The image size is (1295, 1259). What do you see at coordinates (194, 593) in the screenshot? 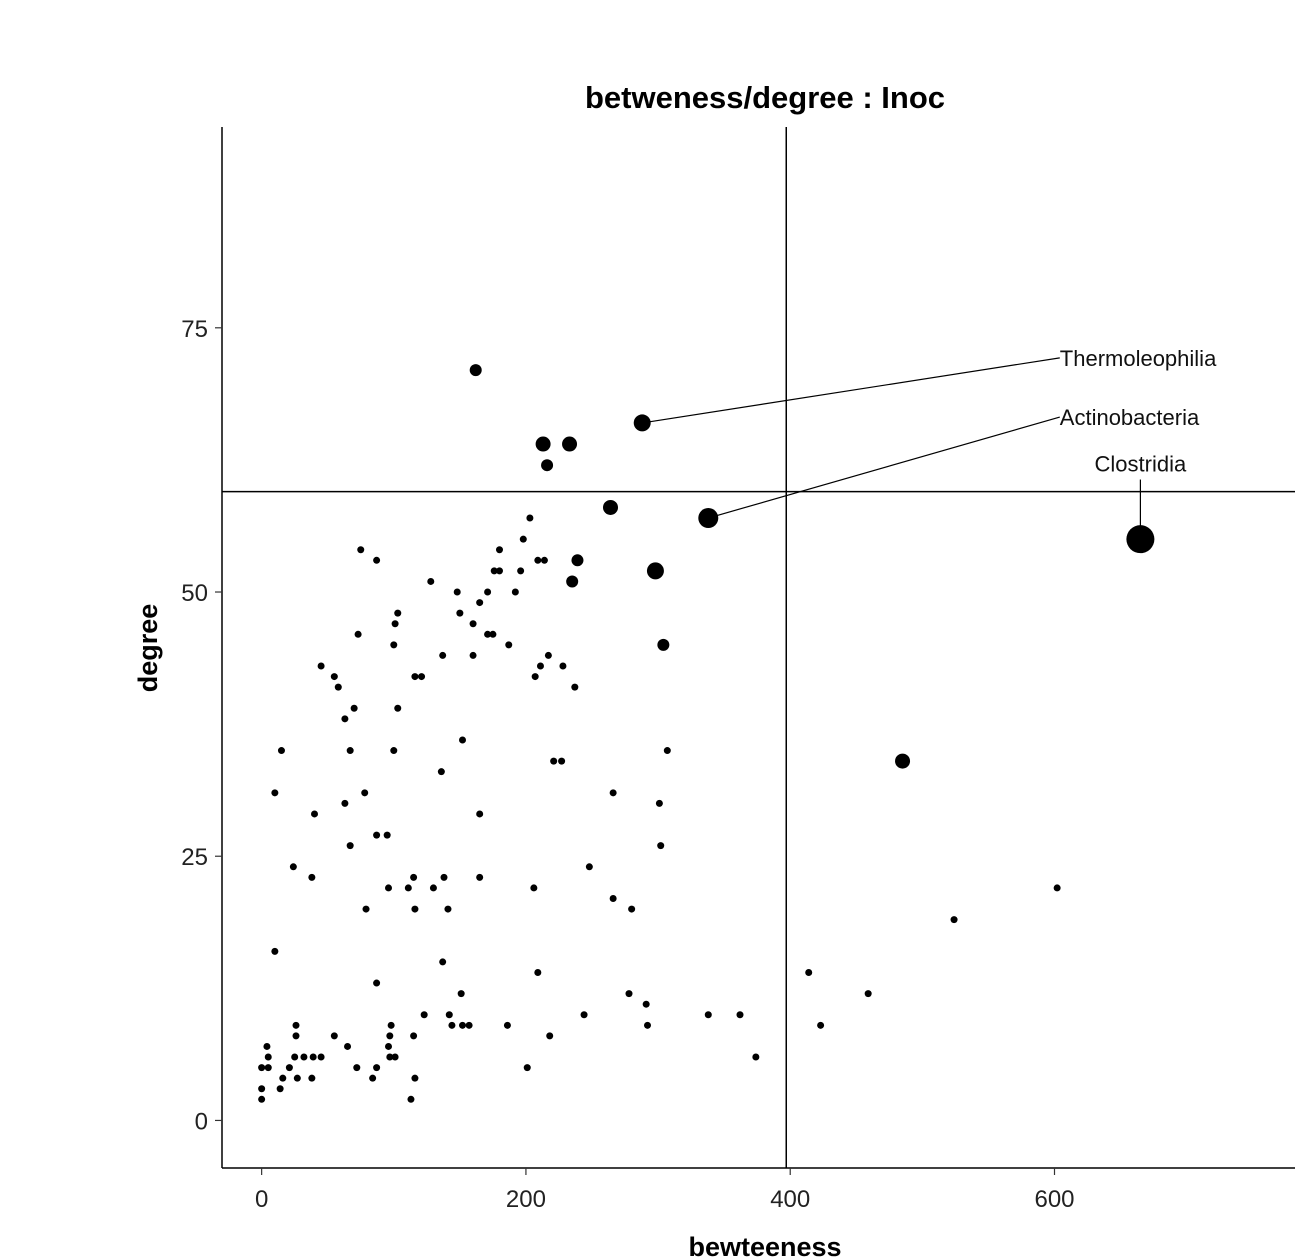
I see `y-tick-label: 50` at bounding box center [194, 593].